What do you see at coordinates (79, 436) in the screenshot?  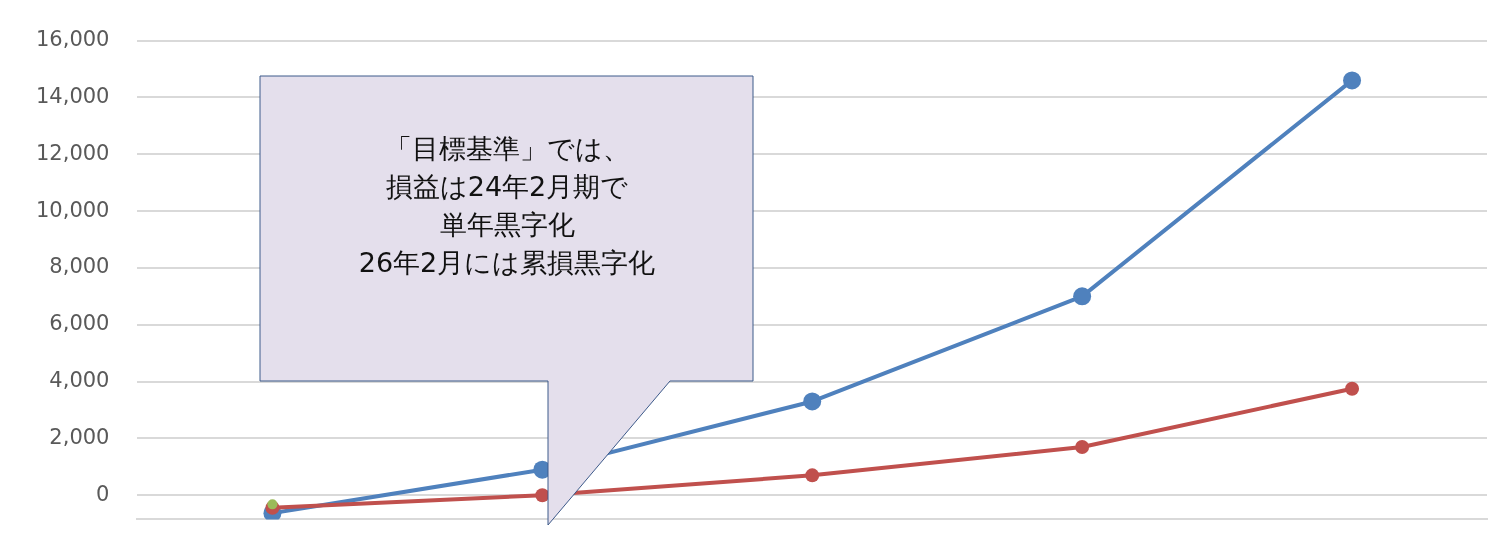 I see `y-tick-label: 2,000` at bounding box center [79, 436].